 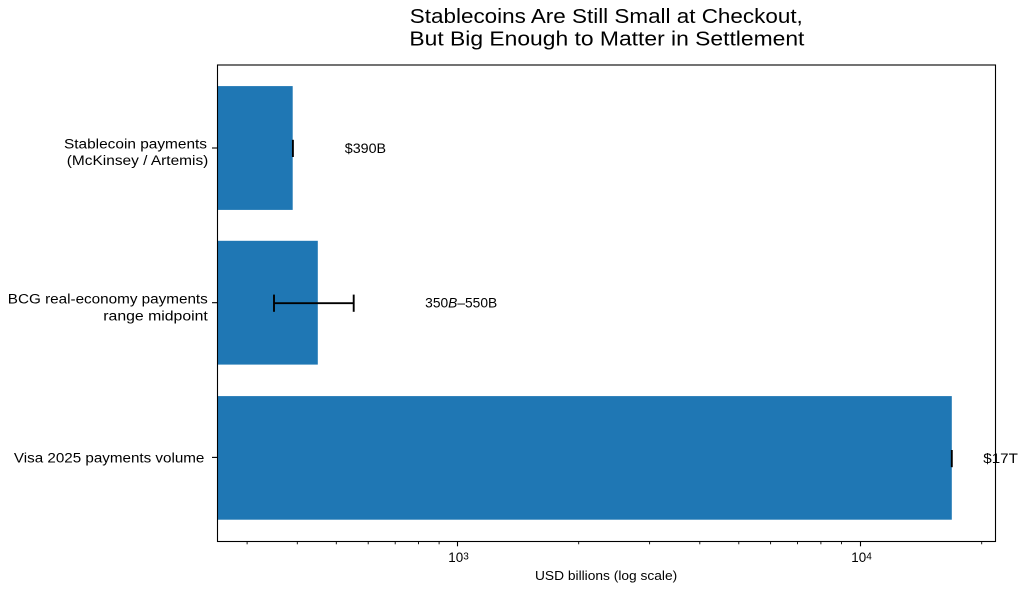 What do you see at coordinates (138, 160) in the screenshot?
I see `svg-text: (McKinsey / Artemis)` at bounding box center [138, 160].